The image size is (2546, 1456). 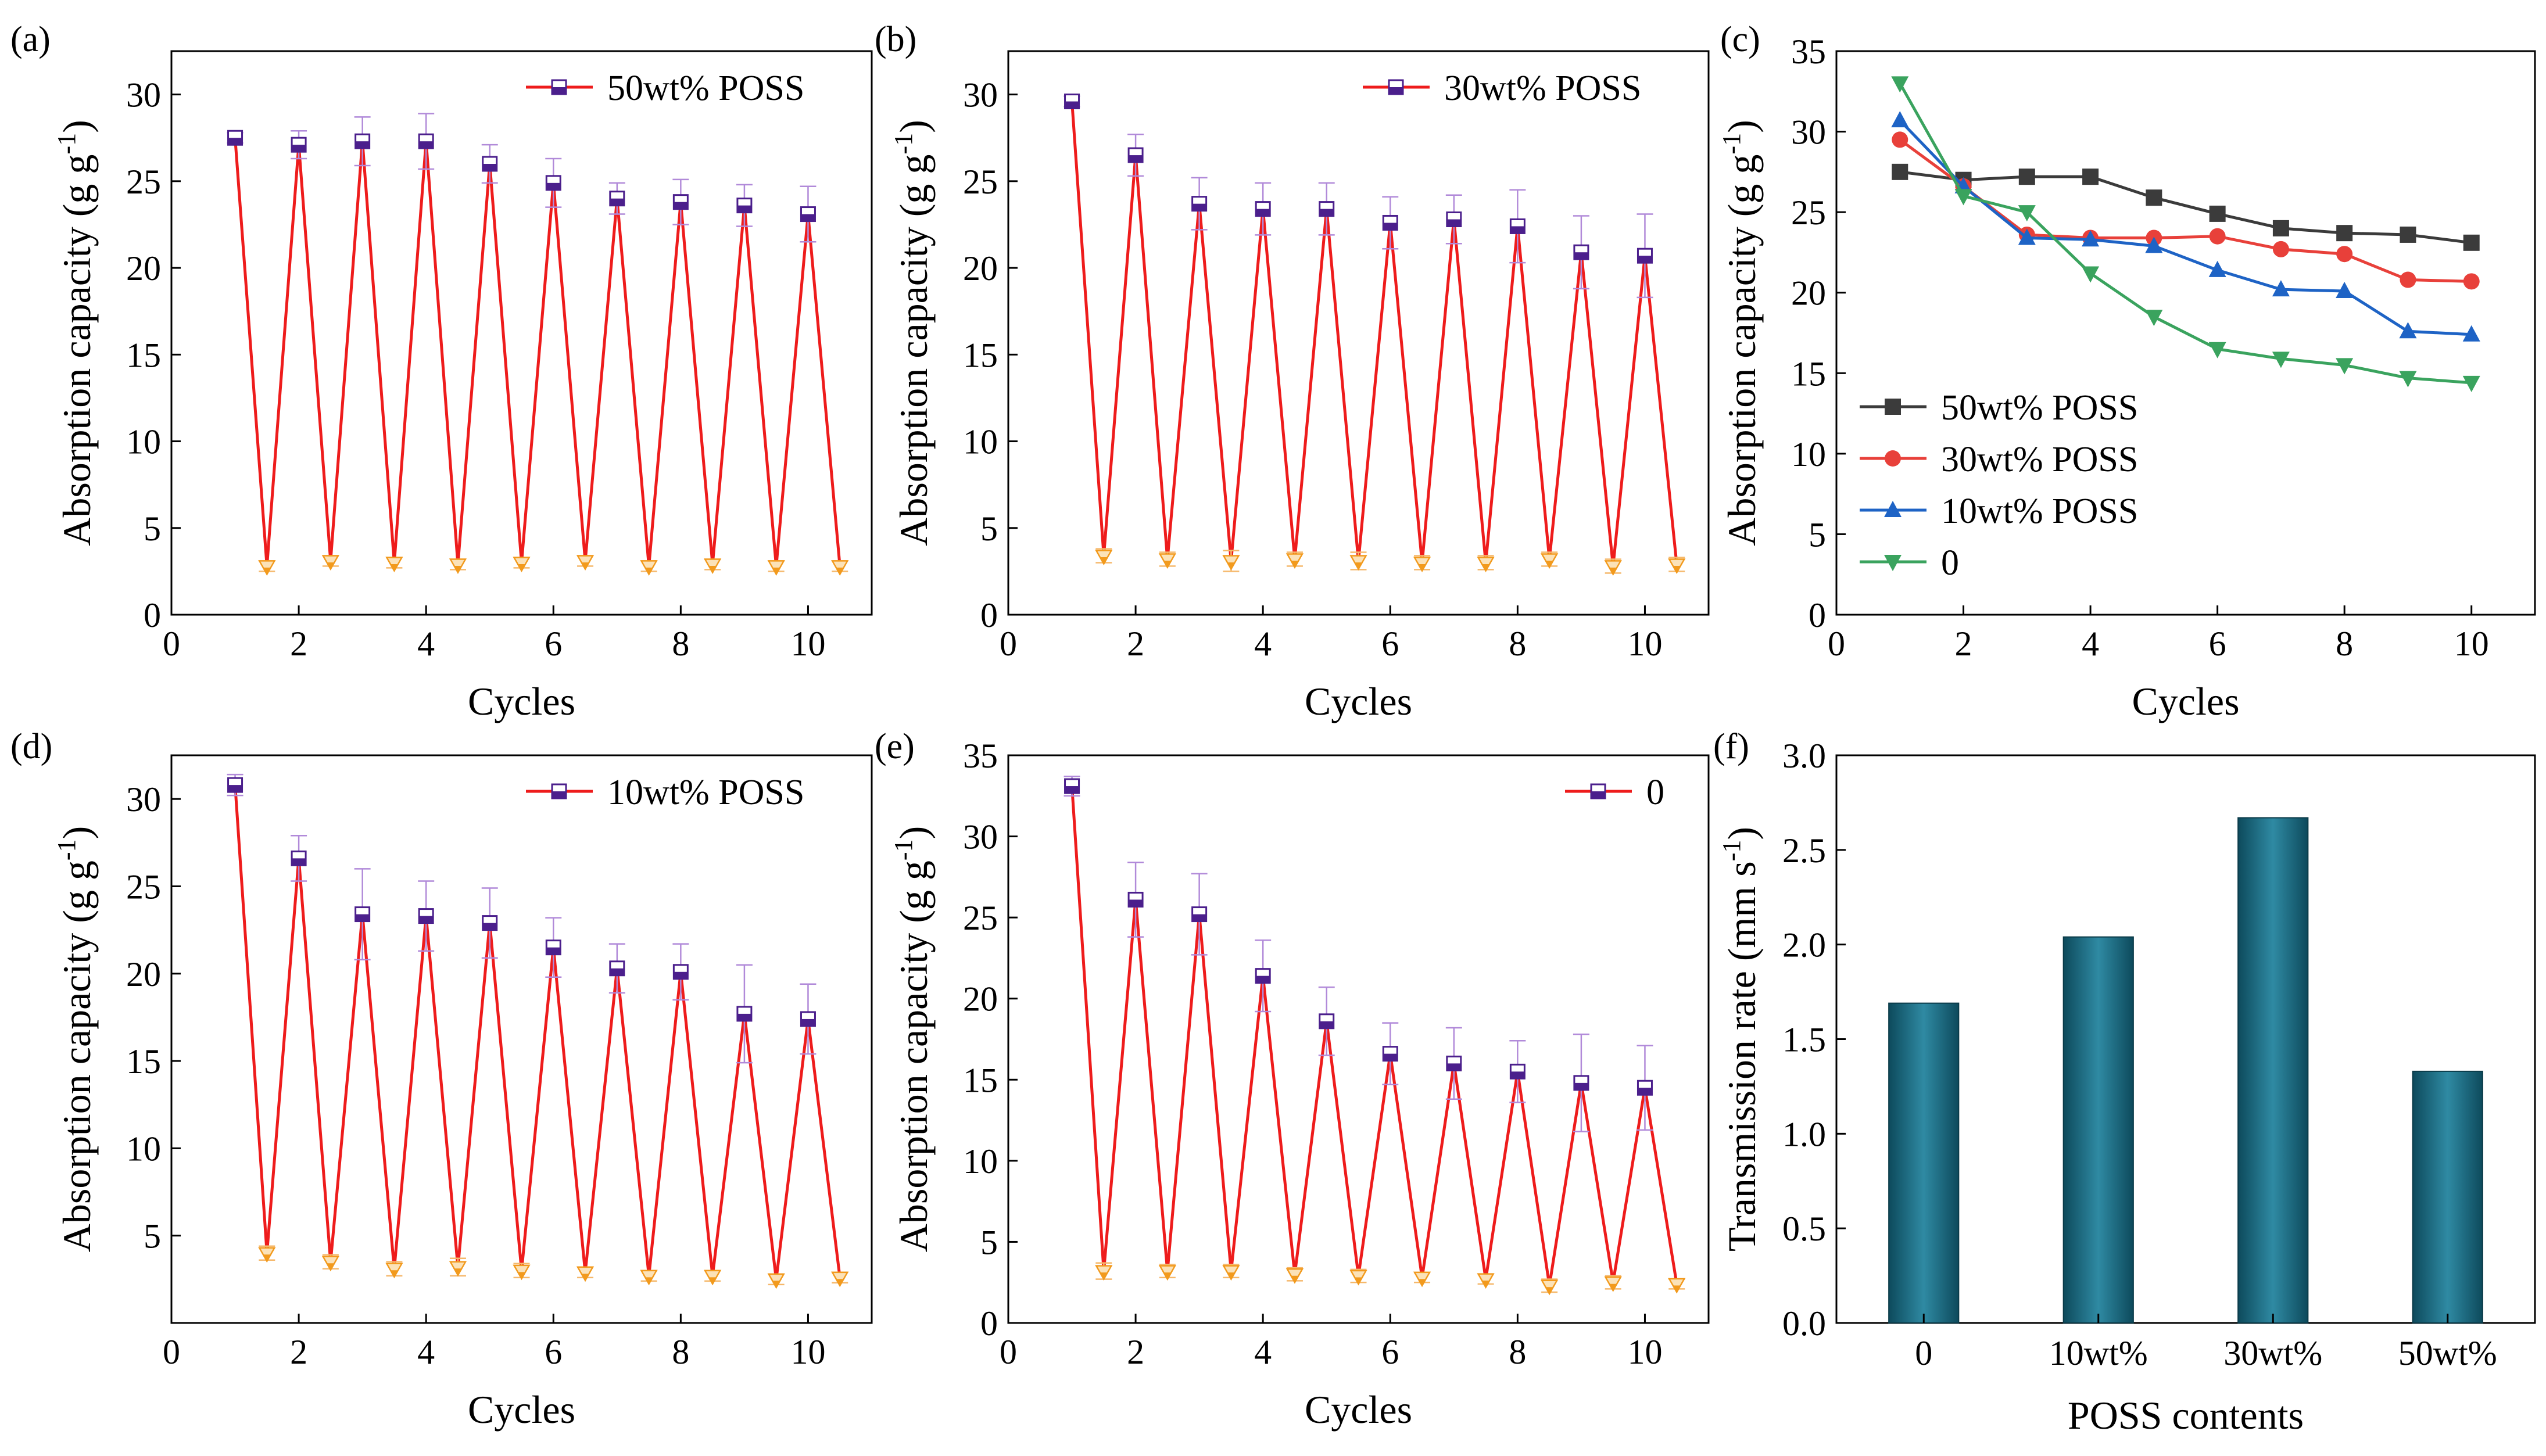 What do you see at coordinates (980, 269) in the screenshot?
I see `y-tick-label: 20` at bounding box center [980, 269].